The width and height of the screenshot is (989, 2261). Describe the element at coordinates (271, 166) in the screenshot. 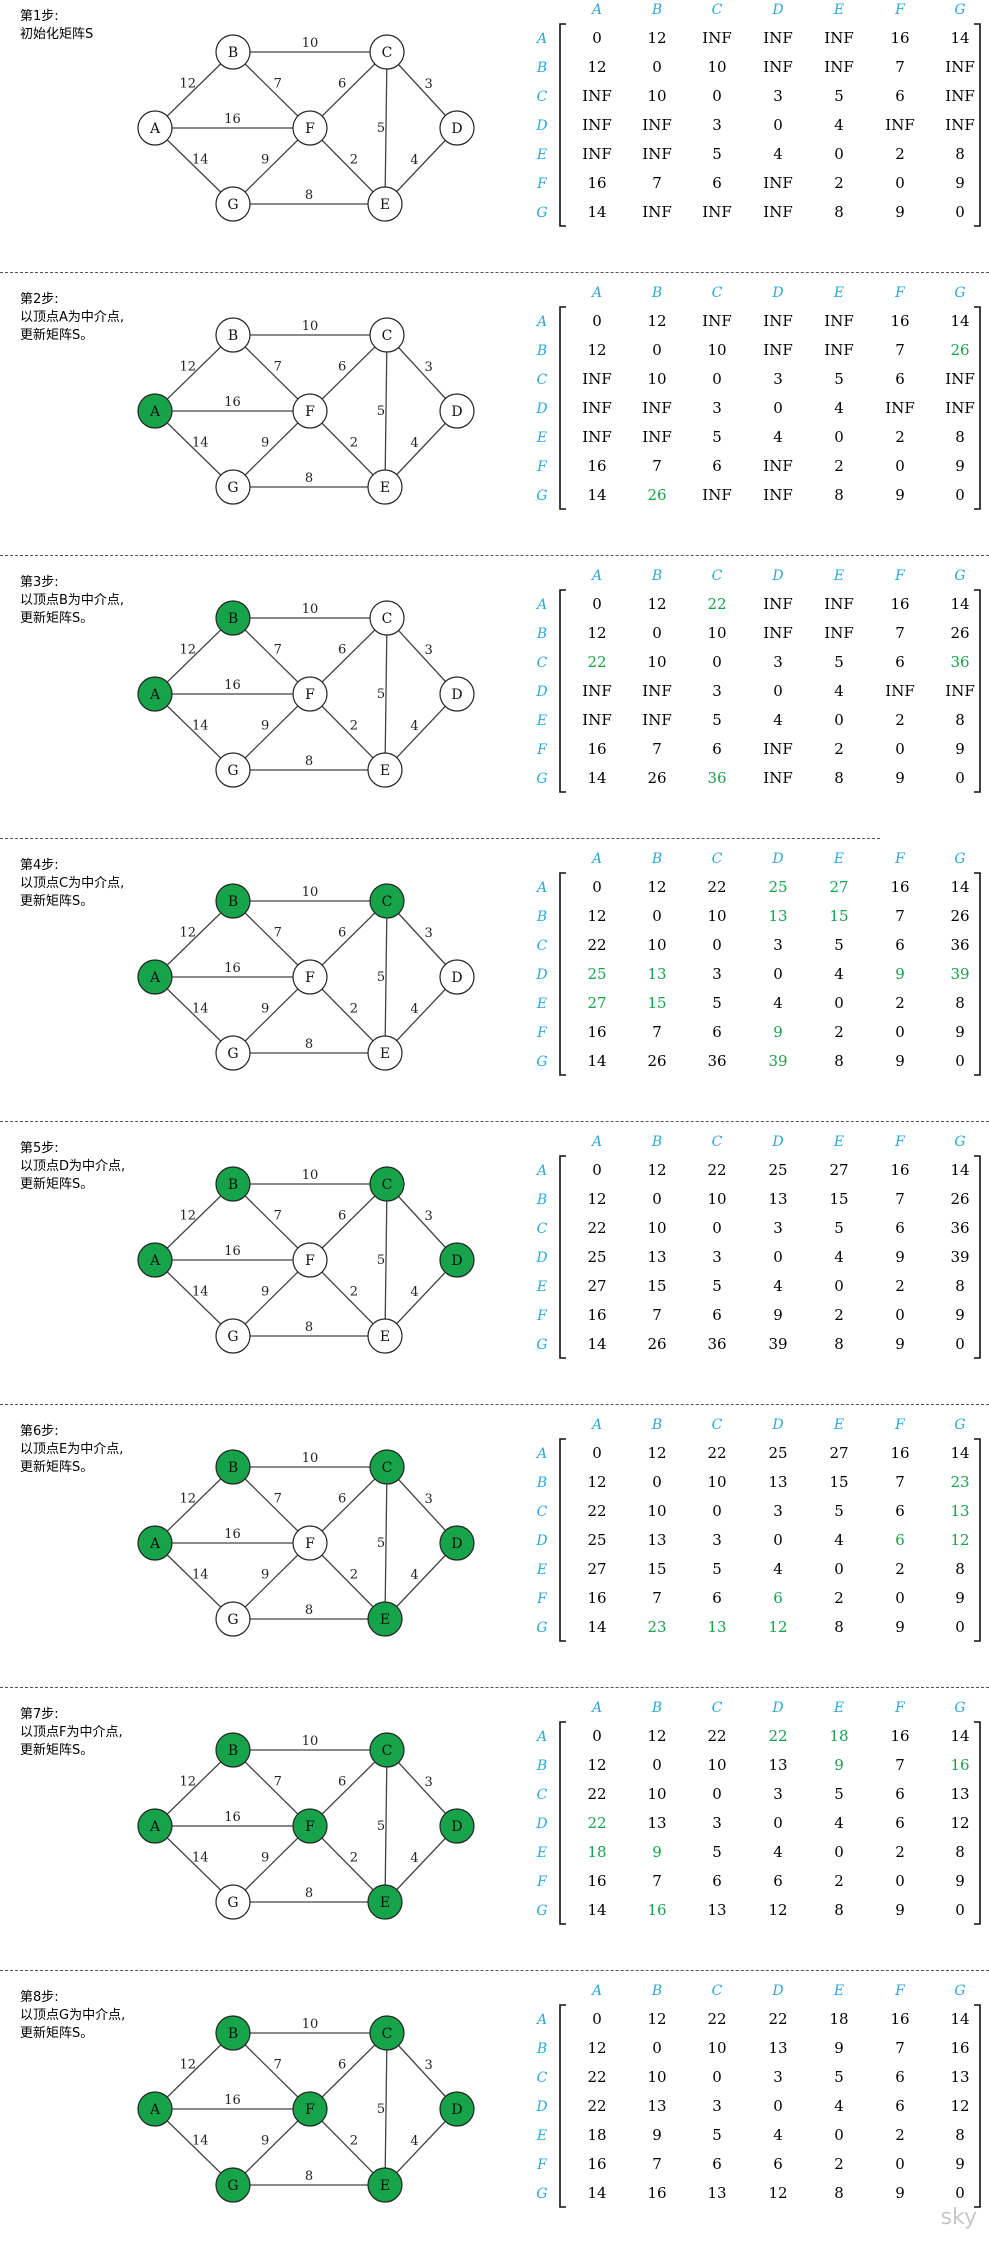

I see `edge-FG` at that location.